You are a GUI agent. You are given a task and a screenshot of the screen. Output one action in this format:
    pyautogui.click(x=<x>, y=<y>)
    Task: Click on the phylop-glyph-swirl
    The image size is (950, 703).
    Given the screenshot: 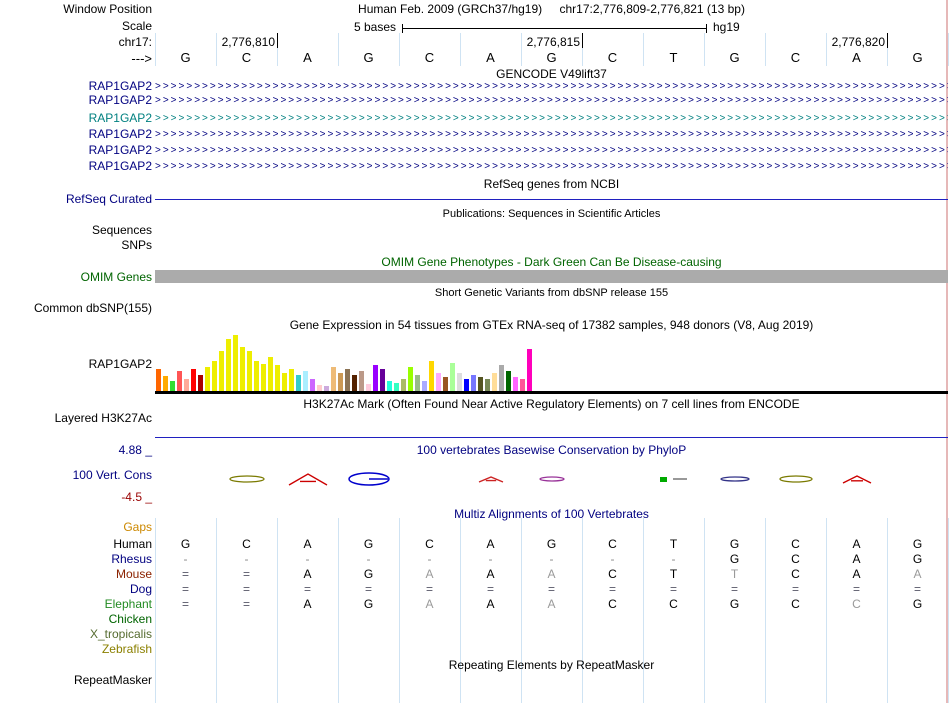 What is the action you would take?
    pyautogui.click(x=368, y=479)
    